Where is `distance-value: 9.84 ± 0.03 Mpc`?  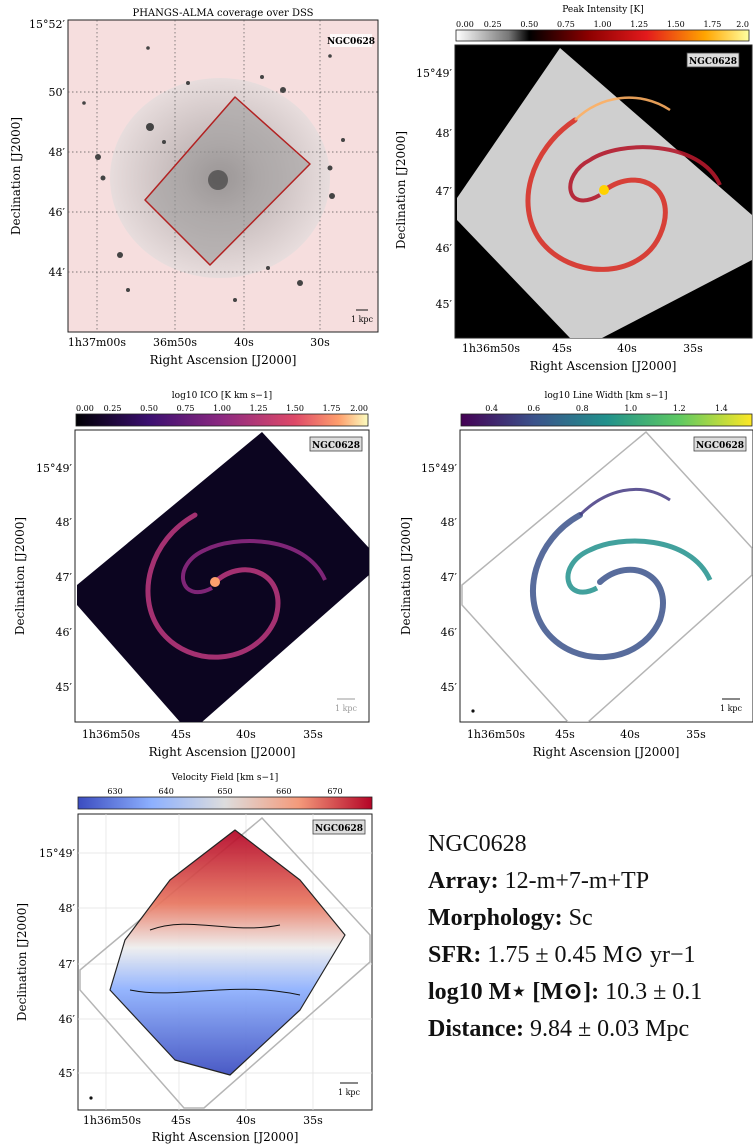 distance-value: 9.84 ± 0.03 Mpc is located at coordinates (609, 1029).